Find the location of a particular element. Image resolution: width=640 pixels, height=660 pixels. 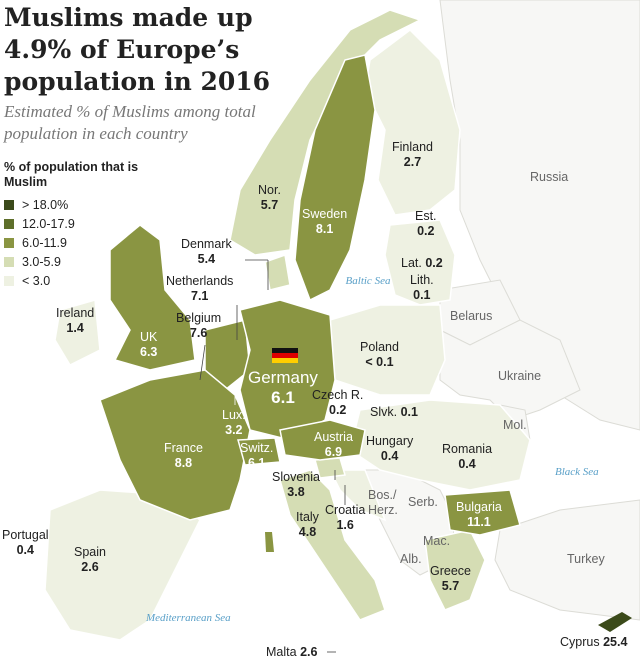

label-moldova: Mol. is located at coordinates (515, 425).